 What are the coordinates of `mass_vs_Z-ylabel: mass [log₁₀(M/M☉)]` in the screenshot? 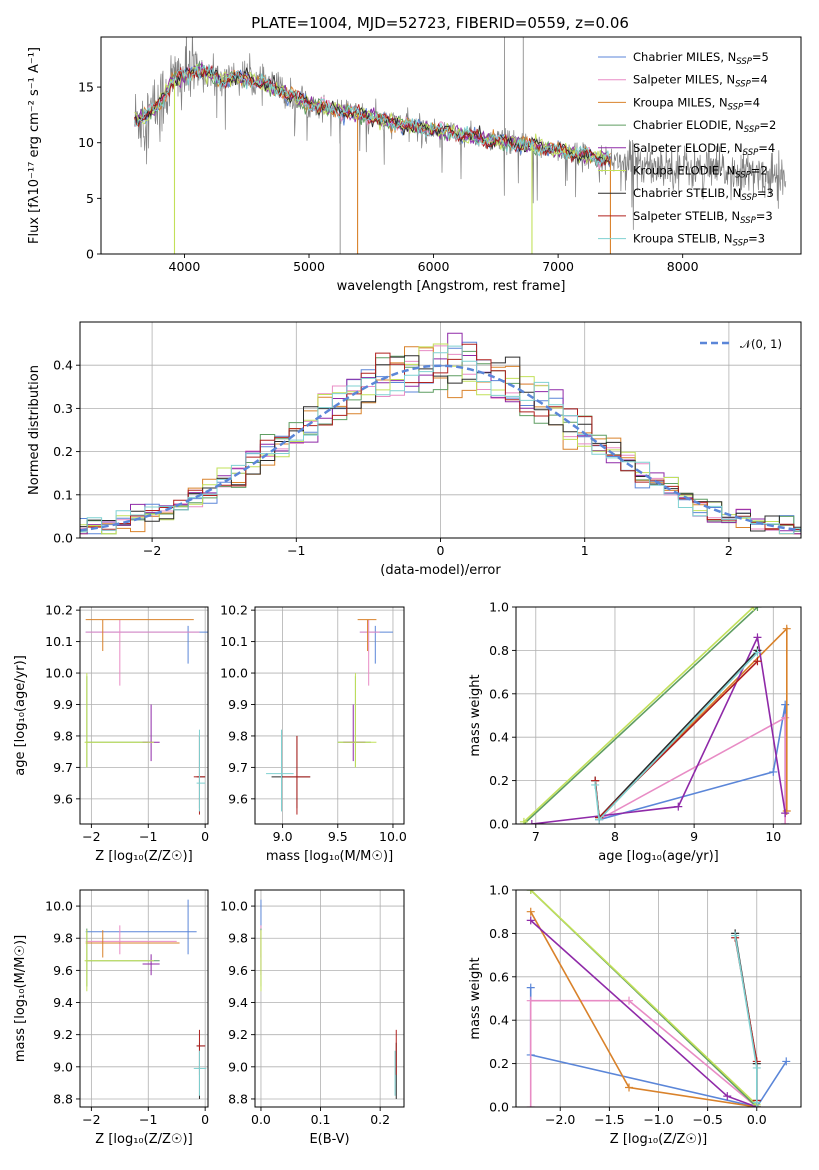 It's located at (20, 998).